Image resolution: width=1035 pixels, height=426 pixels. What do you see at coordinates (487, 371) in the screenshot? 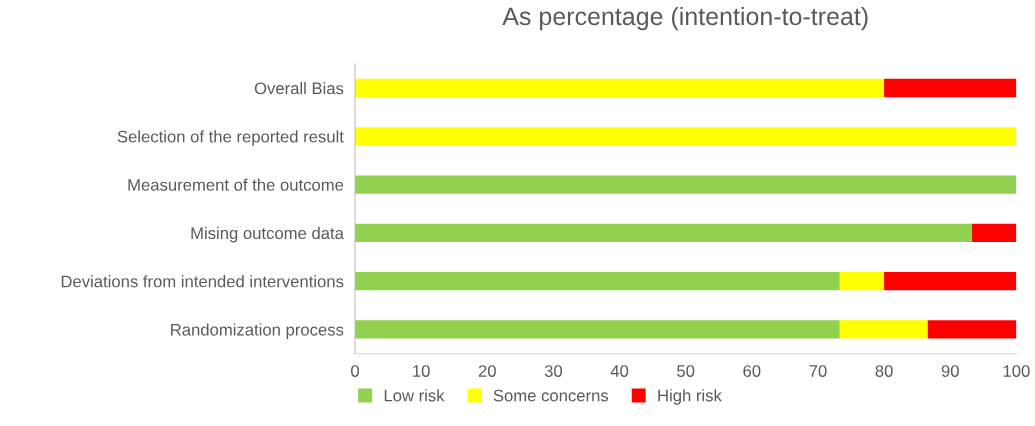
I see `x-tick-label: 20` at bounding box center [487, 371].